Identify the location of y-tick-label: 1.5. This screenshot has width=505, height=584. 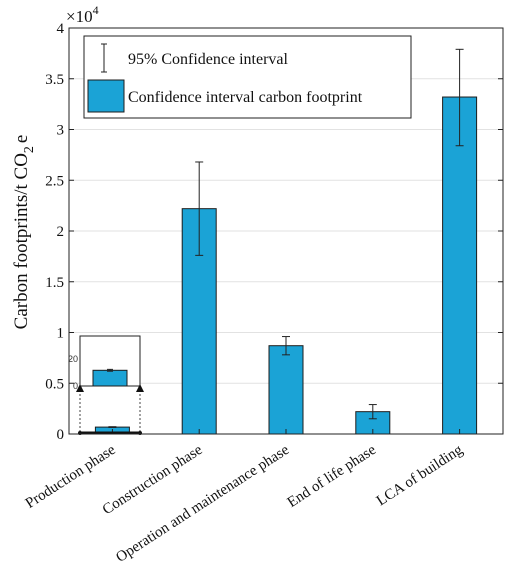
(54, 283).